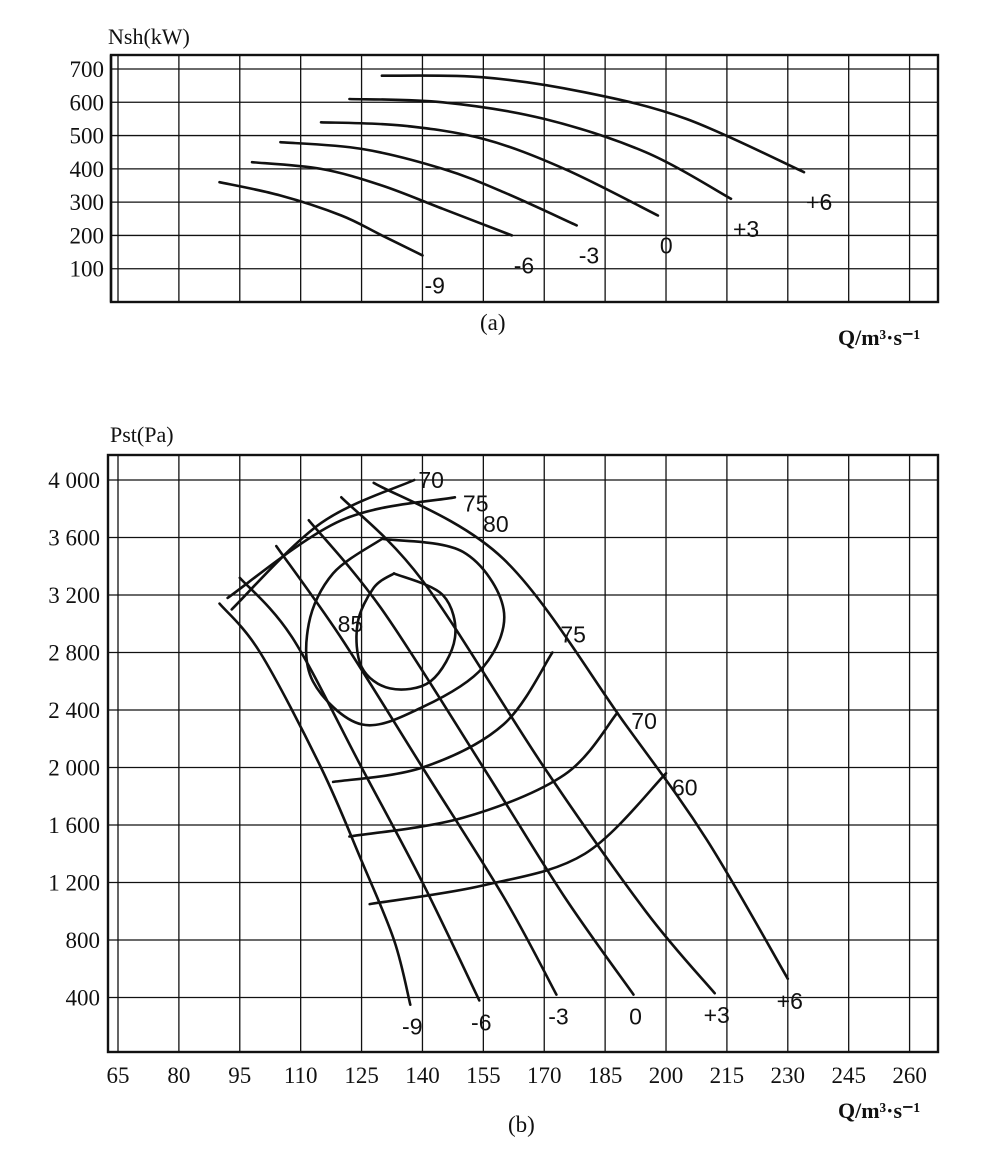  I want to click on chart-b-x-tick-label: 95, so click(239, 1075).